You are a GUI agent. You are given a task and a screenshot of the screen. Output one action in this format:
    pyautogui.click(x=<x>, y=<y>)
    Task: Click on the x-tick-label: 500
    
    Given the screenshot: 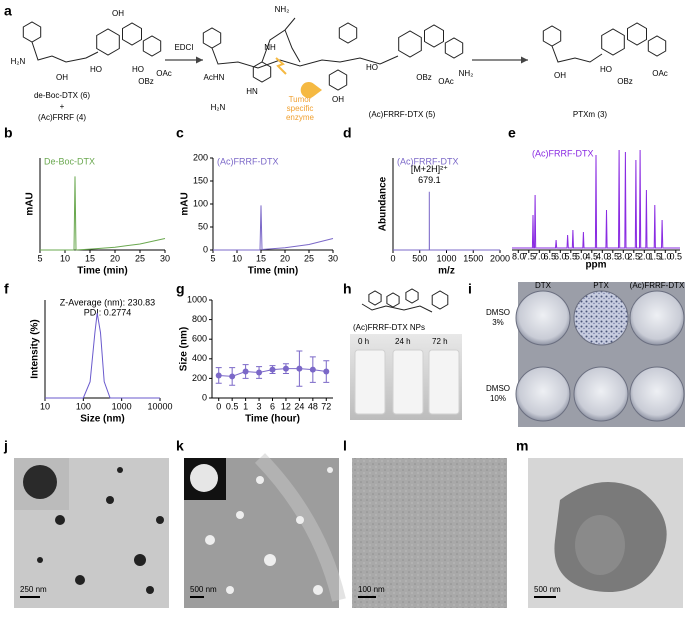 What is the action you would take?
    pyautogui.click(x=419, y=258)
    